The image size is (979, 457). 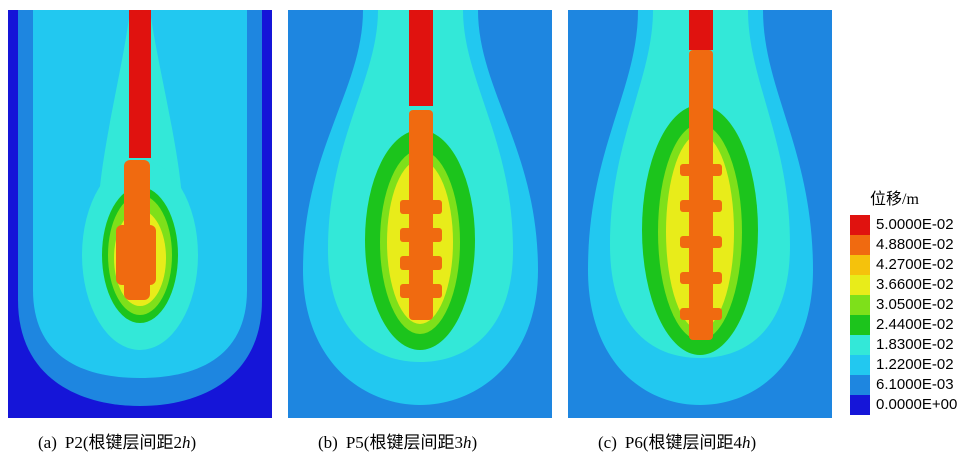 I want to click on legend-item: 6.1000E-03, so click(x=914, y=385).